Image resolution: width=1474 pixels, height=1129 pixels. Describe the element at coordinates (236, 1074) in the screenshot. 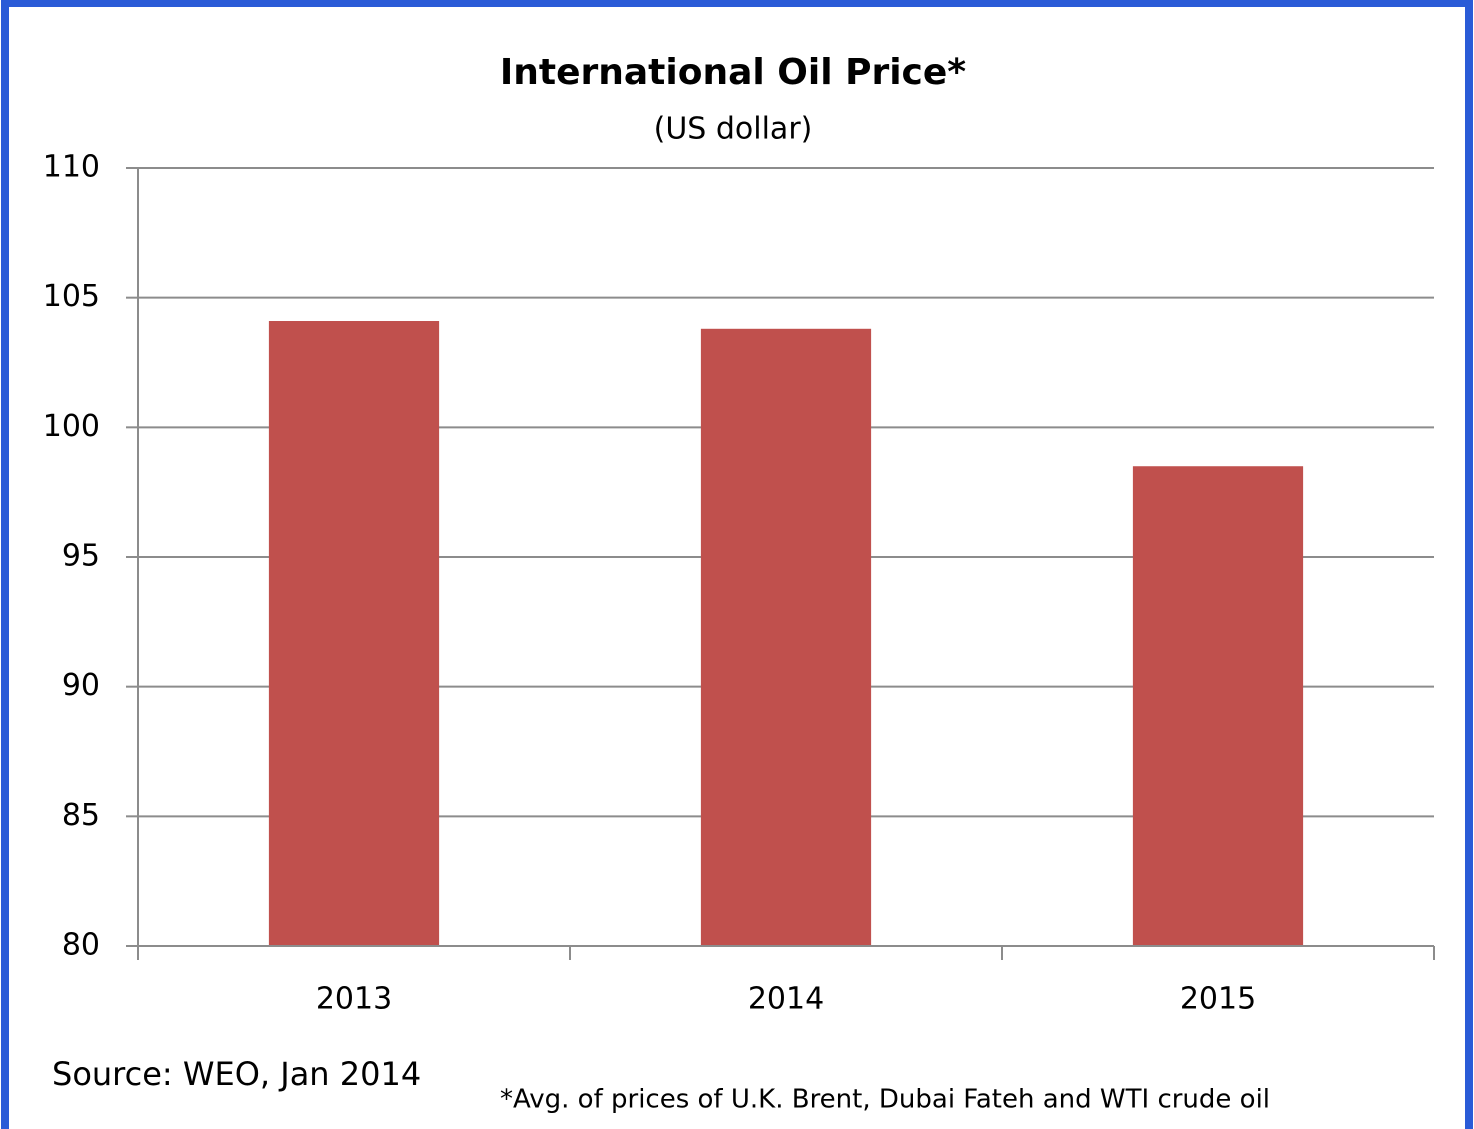

I see `source: Source: WEO, Jan 2014` at that location.